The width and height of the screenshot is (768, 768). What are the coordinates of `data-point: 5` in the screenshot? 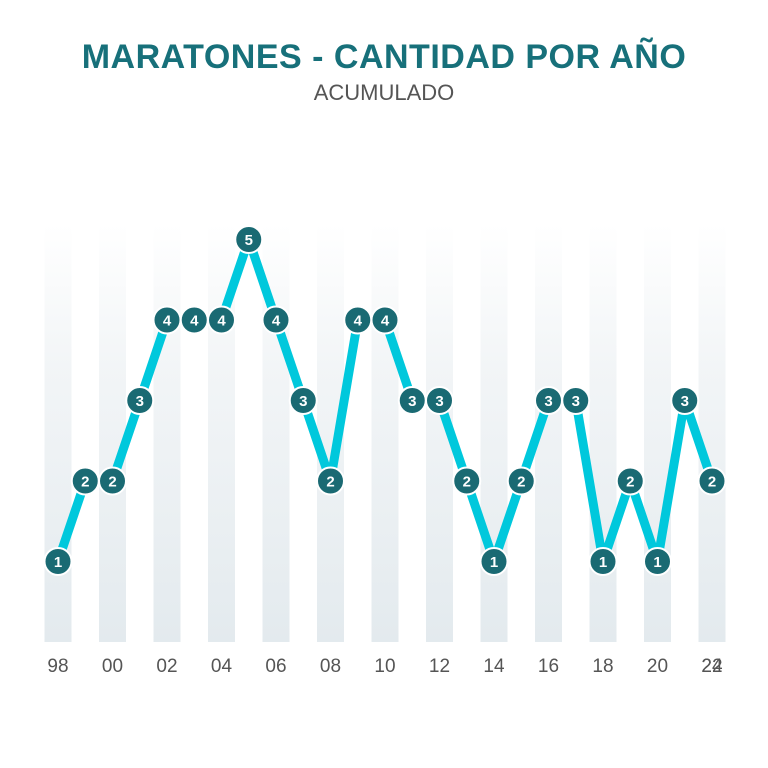 It's located at (249, 239).